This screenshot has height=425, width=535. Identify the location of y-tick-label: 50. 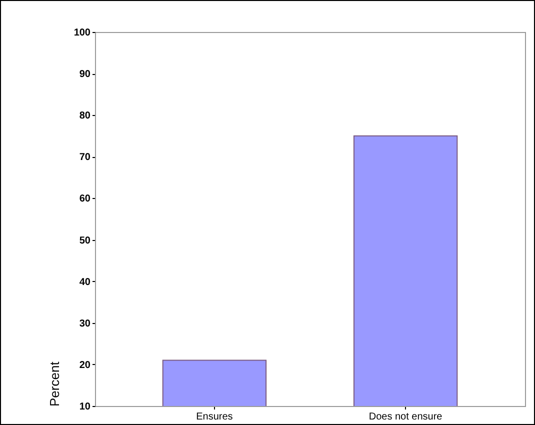
(85, 240).